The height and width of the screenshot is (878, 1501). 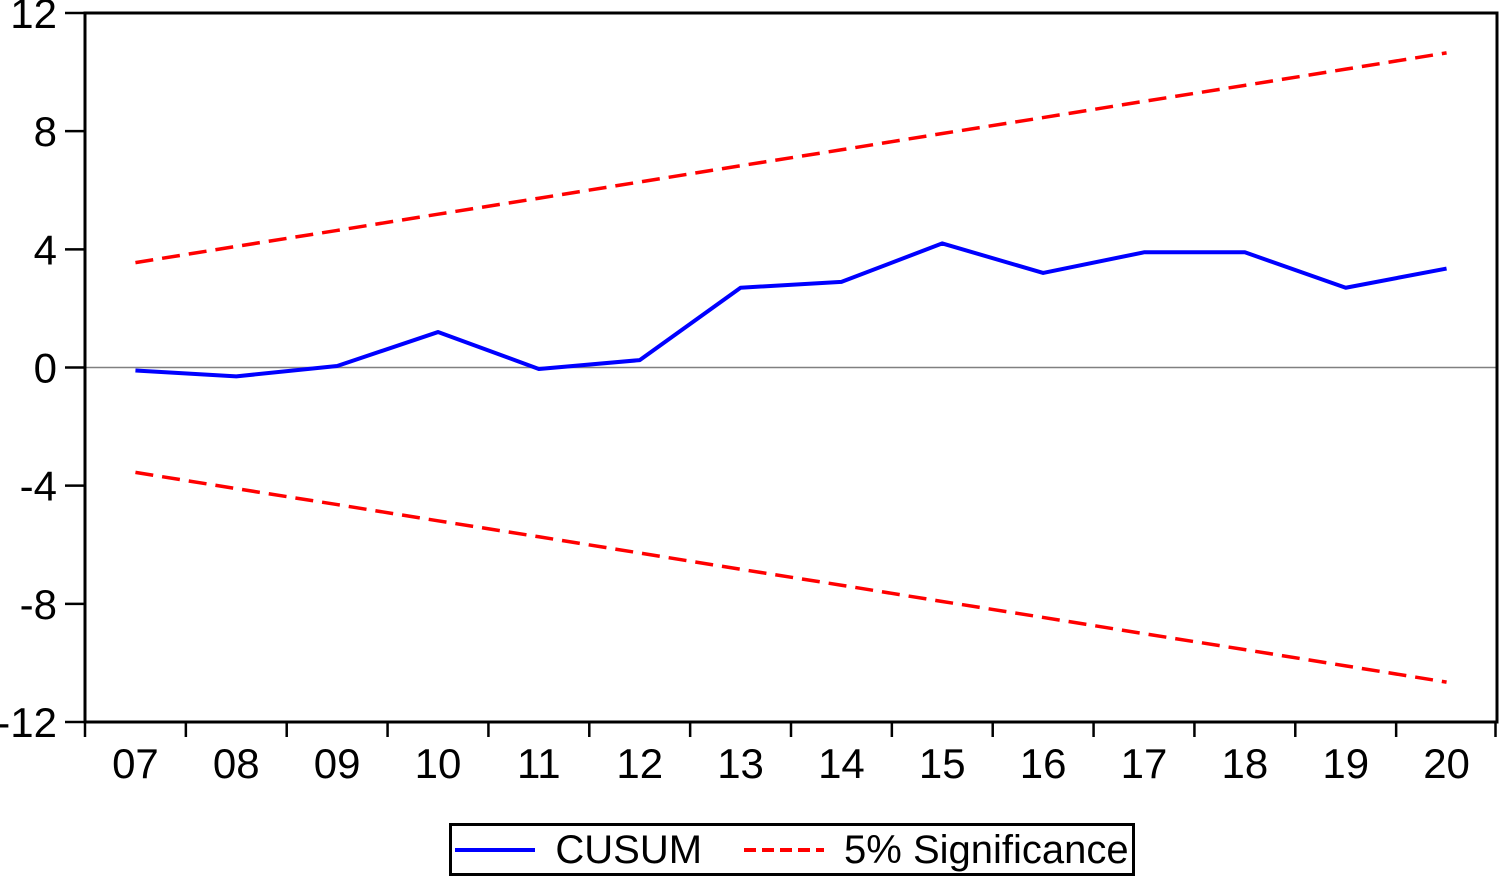 I want to click on y-axis-label: 12, so click(x=33, y=18).